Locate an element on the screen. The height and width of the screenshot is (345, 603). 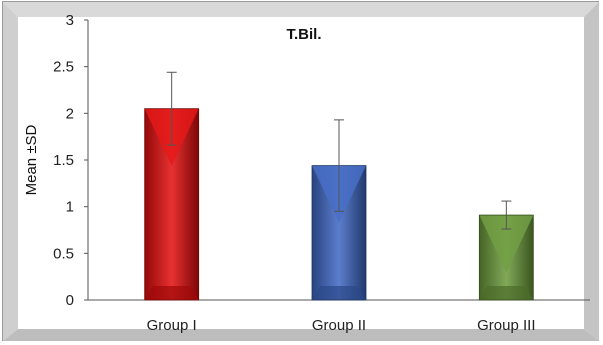
y-axis-label: Mean ±SD is located at coordinates (31, 159).